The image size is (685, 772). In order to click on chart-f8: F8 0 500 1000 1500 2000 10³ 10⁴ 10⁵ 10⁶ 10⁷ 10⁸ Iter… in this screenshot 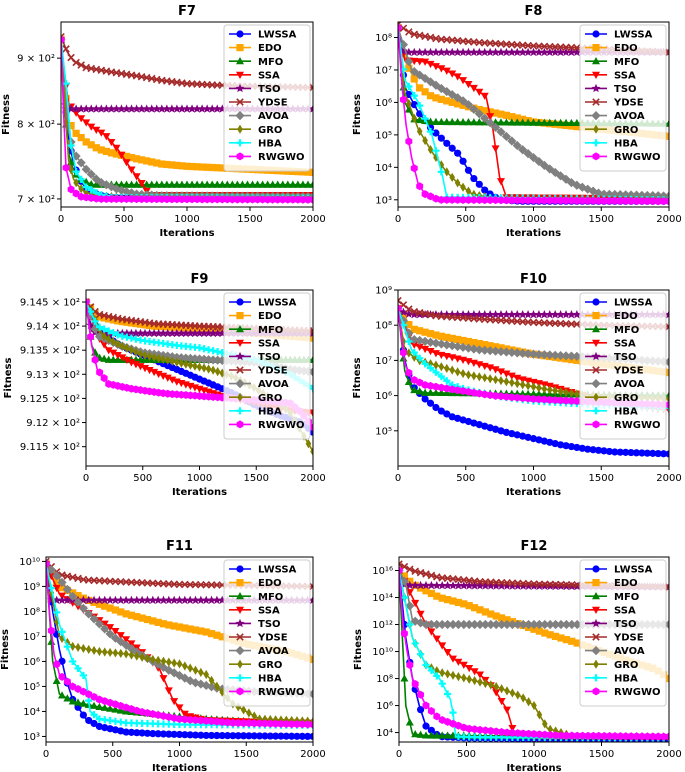, I will do `click(517, 121)`.